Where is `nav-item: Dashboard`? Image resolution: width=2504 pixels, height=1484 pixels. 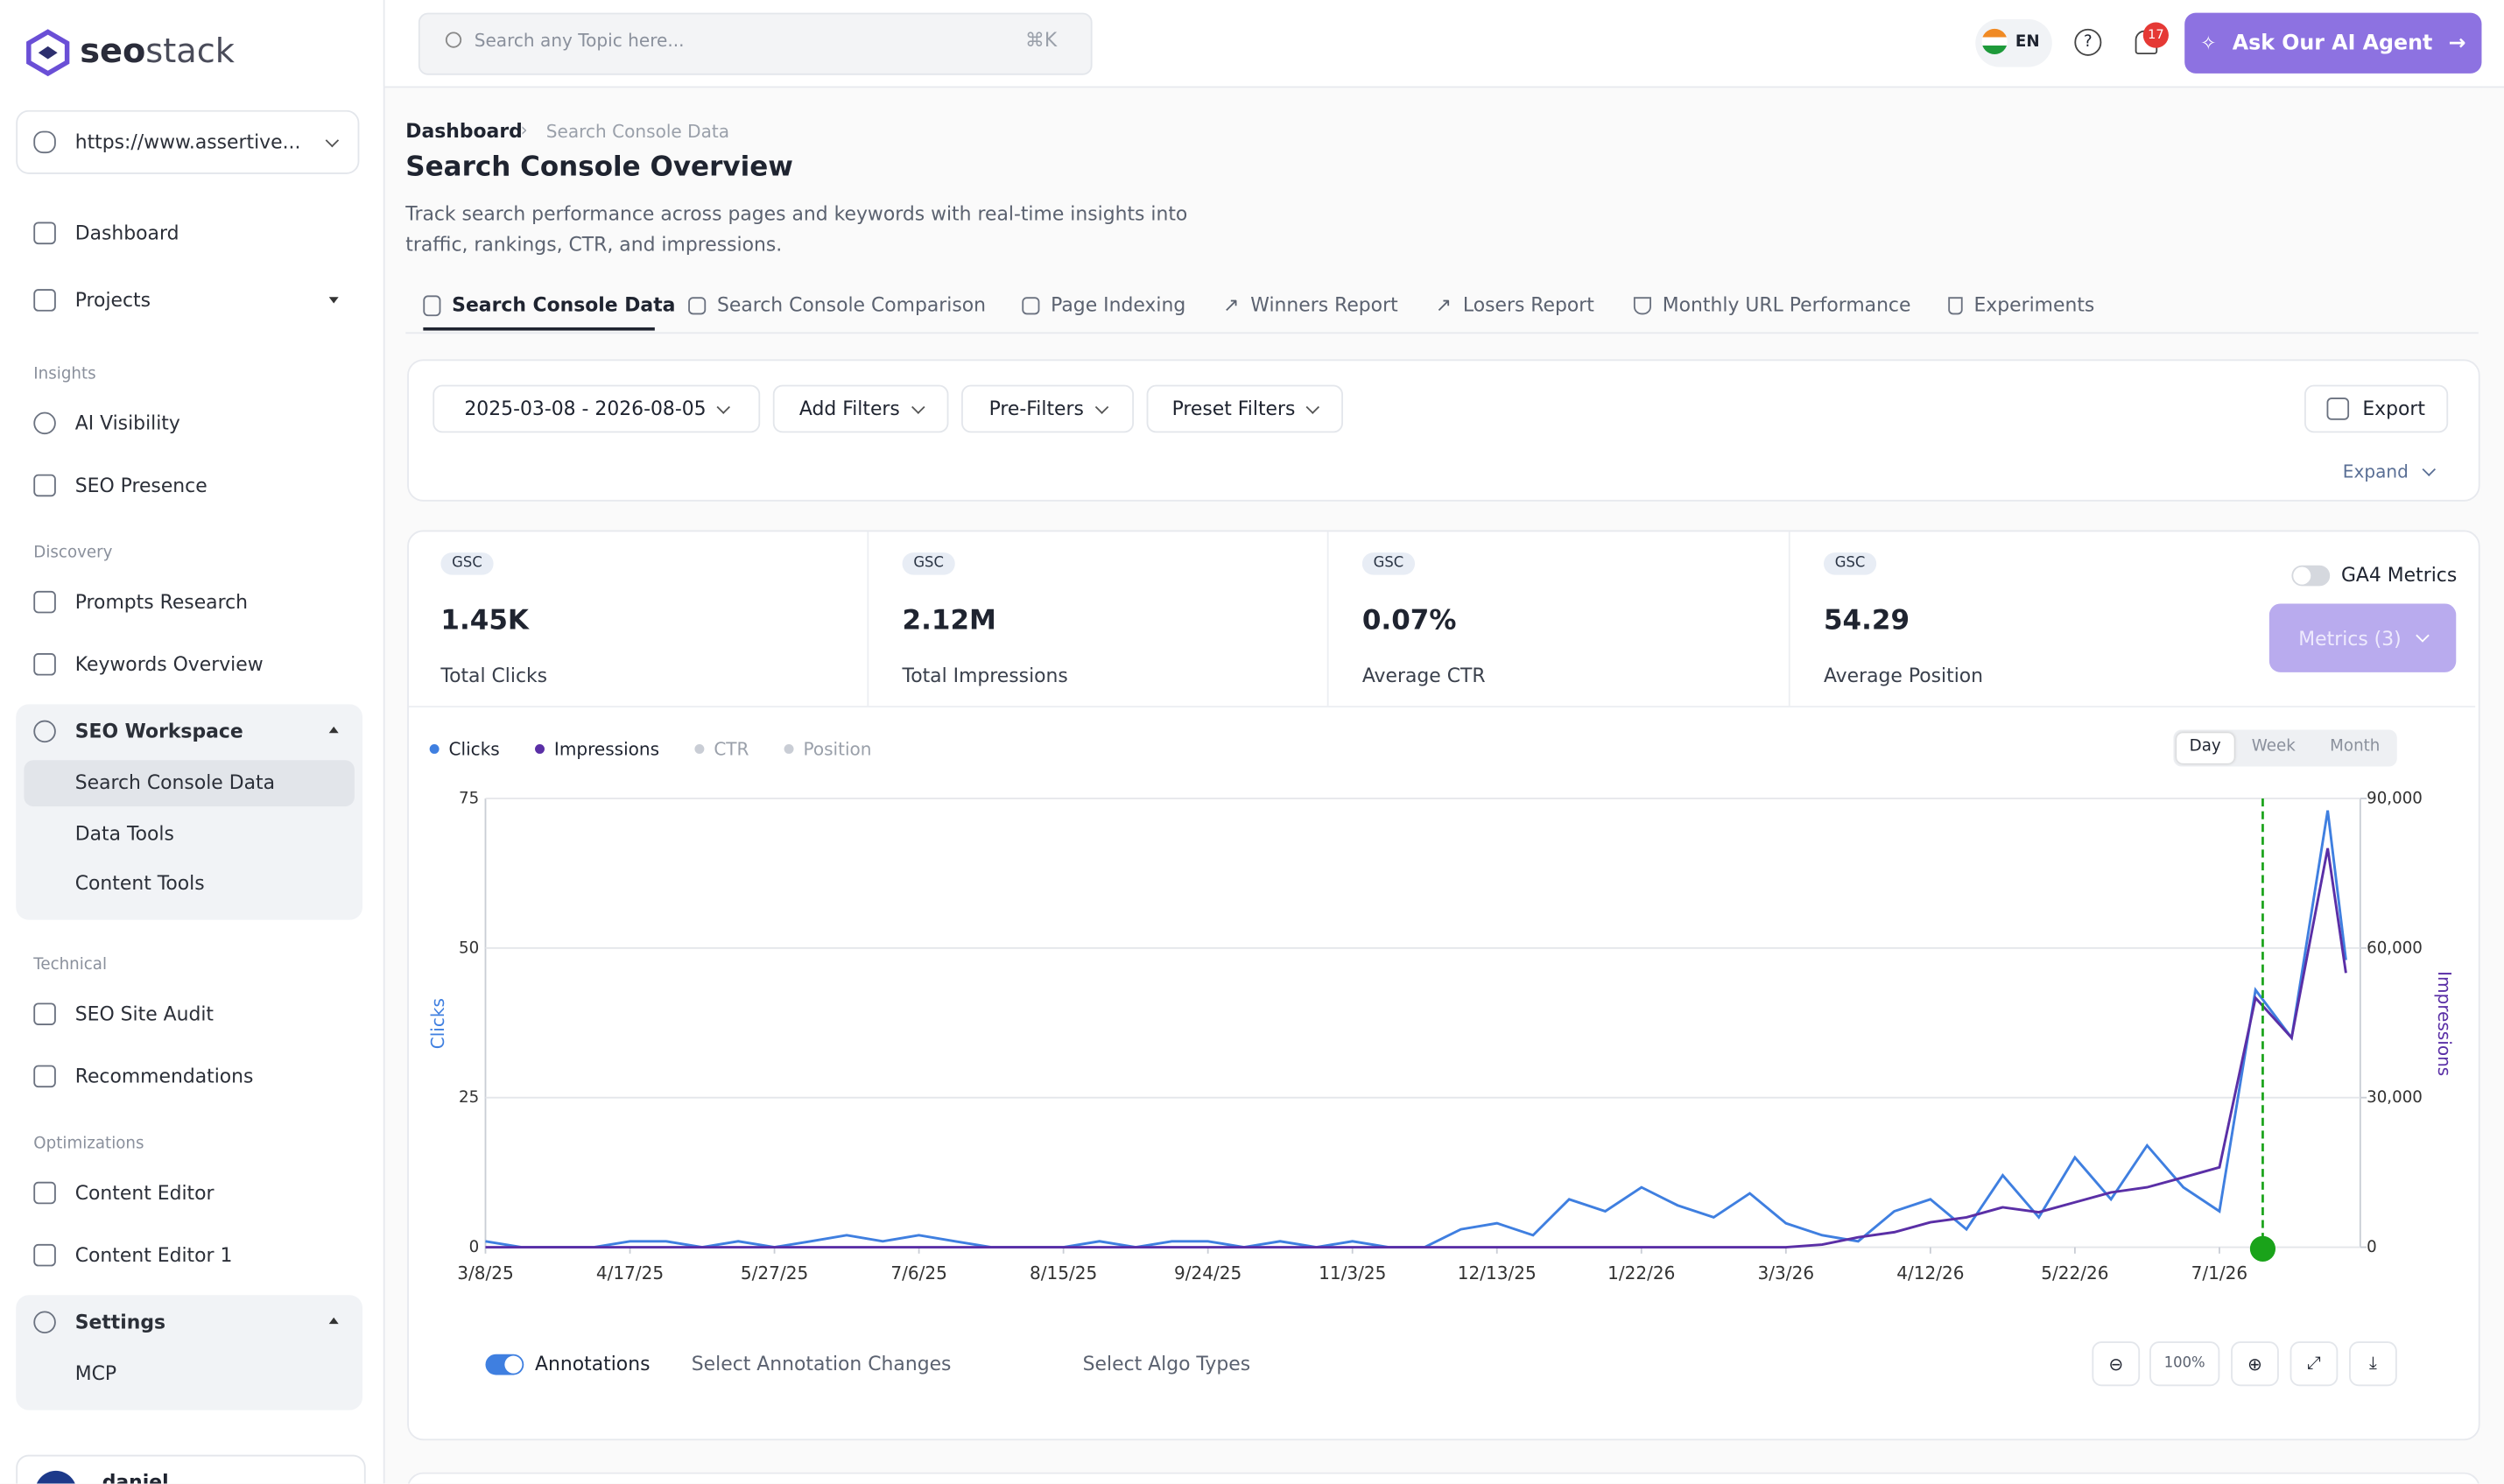
nav-item: Dashboard is located at coordinates (106, 233).